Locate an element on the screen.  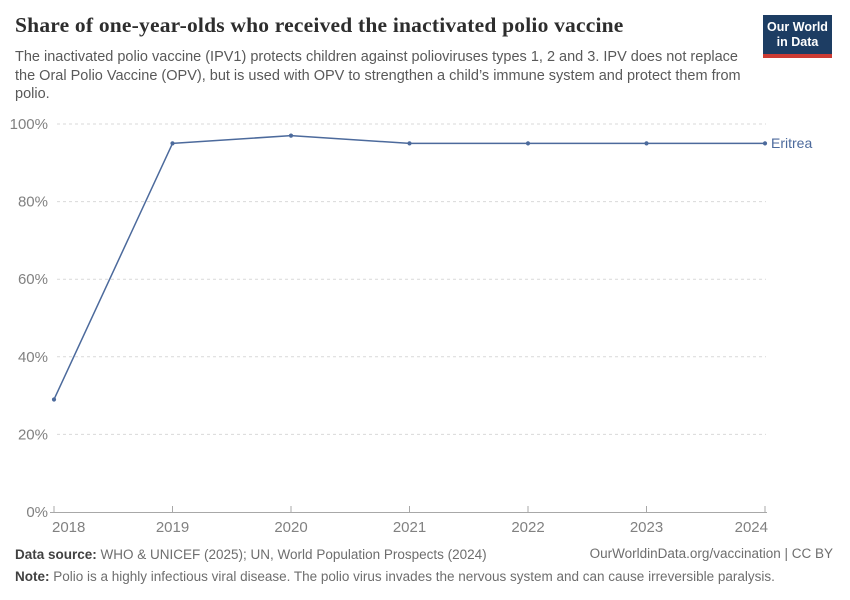
x-axis-tick-label: 2022 is located at coordinates (527, 527).